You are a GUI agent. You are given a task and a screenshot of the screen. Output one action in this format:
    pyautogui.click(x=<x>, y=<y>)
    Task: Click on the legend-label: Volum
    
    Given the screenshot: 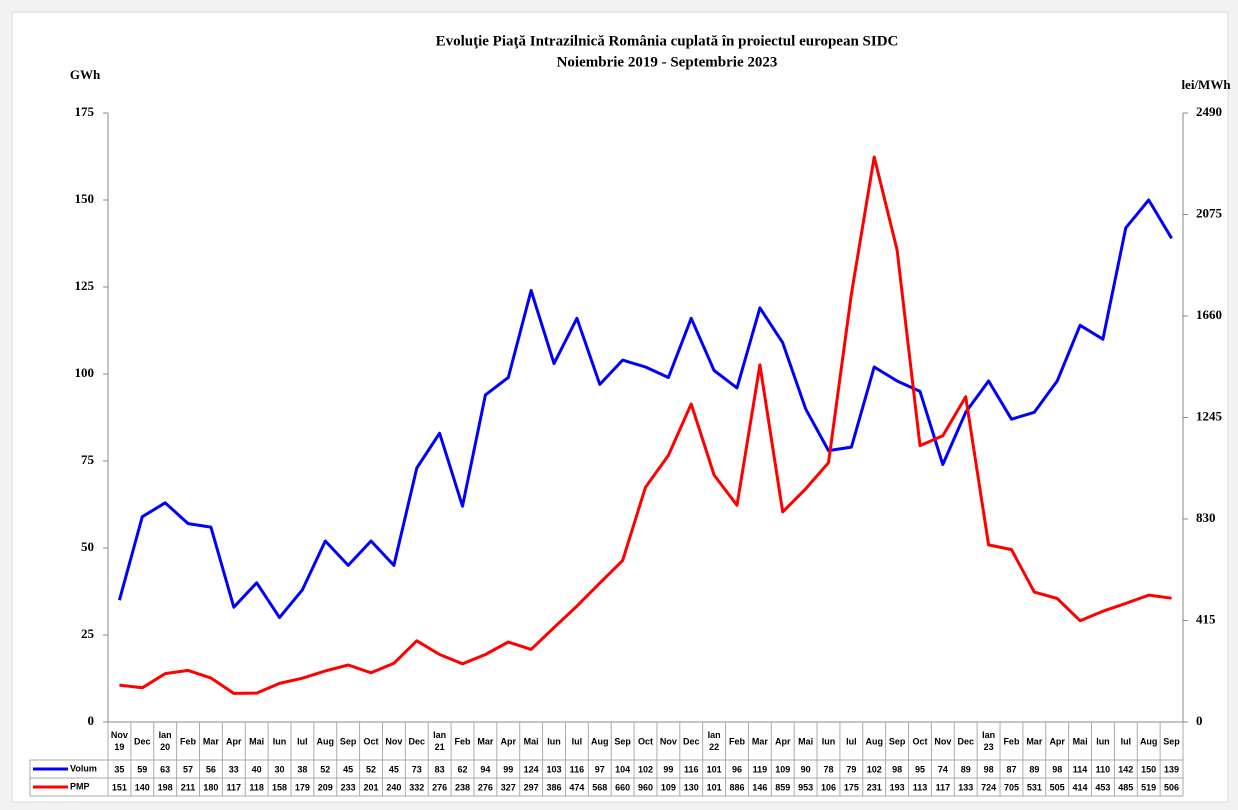 What is the action you would take?
    pyautogui.click(x=83, y=768)
    